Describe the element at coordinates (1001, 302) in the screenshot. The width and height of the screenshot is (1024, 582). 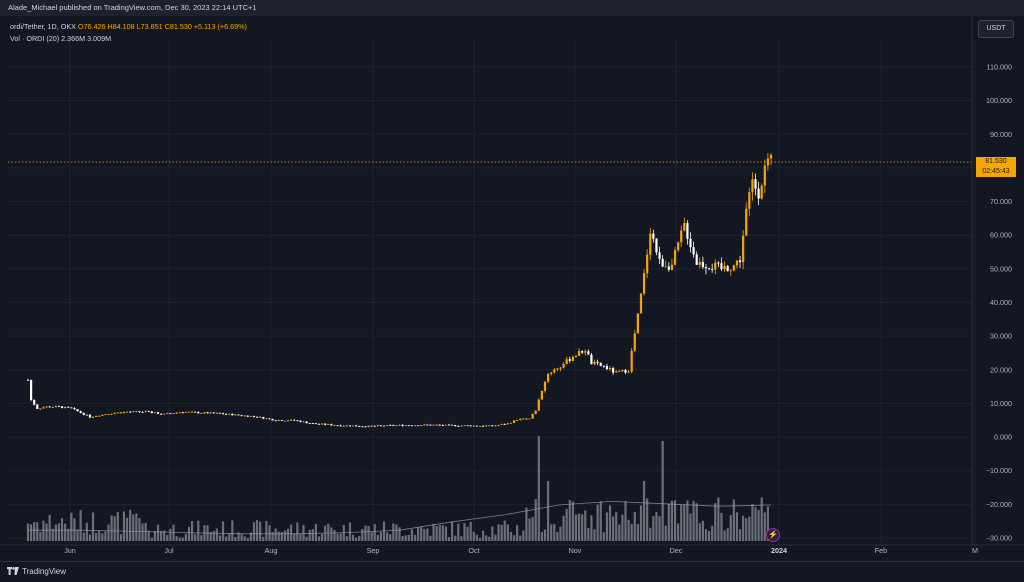
I see `price-tick-label: 40.000` at that location.